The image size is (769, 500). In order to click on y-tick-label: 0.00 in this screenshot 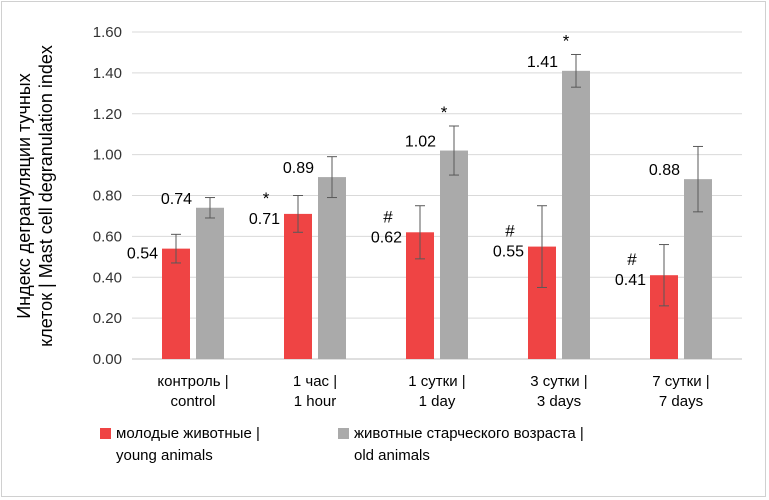, I will do `click(107, 359)`.